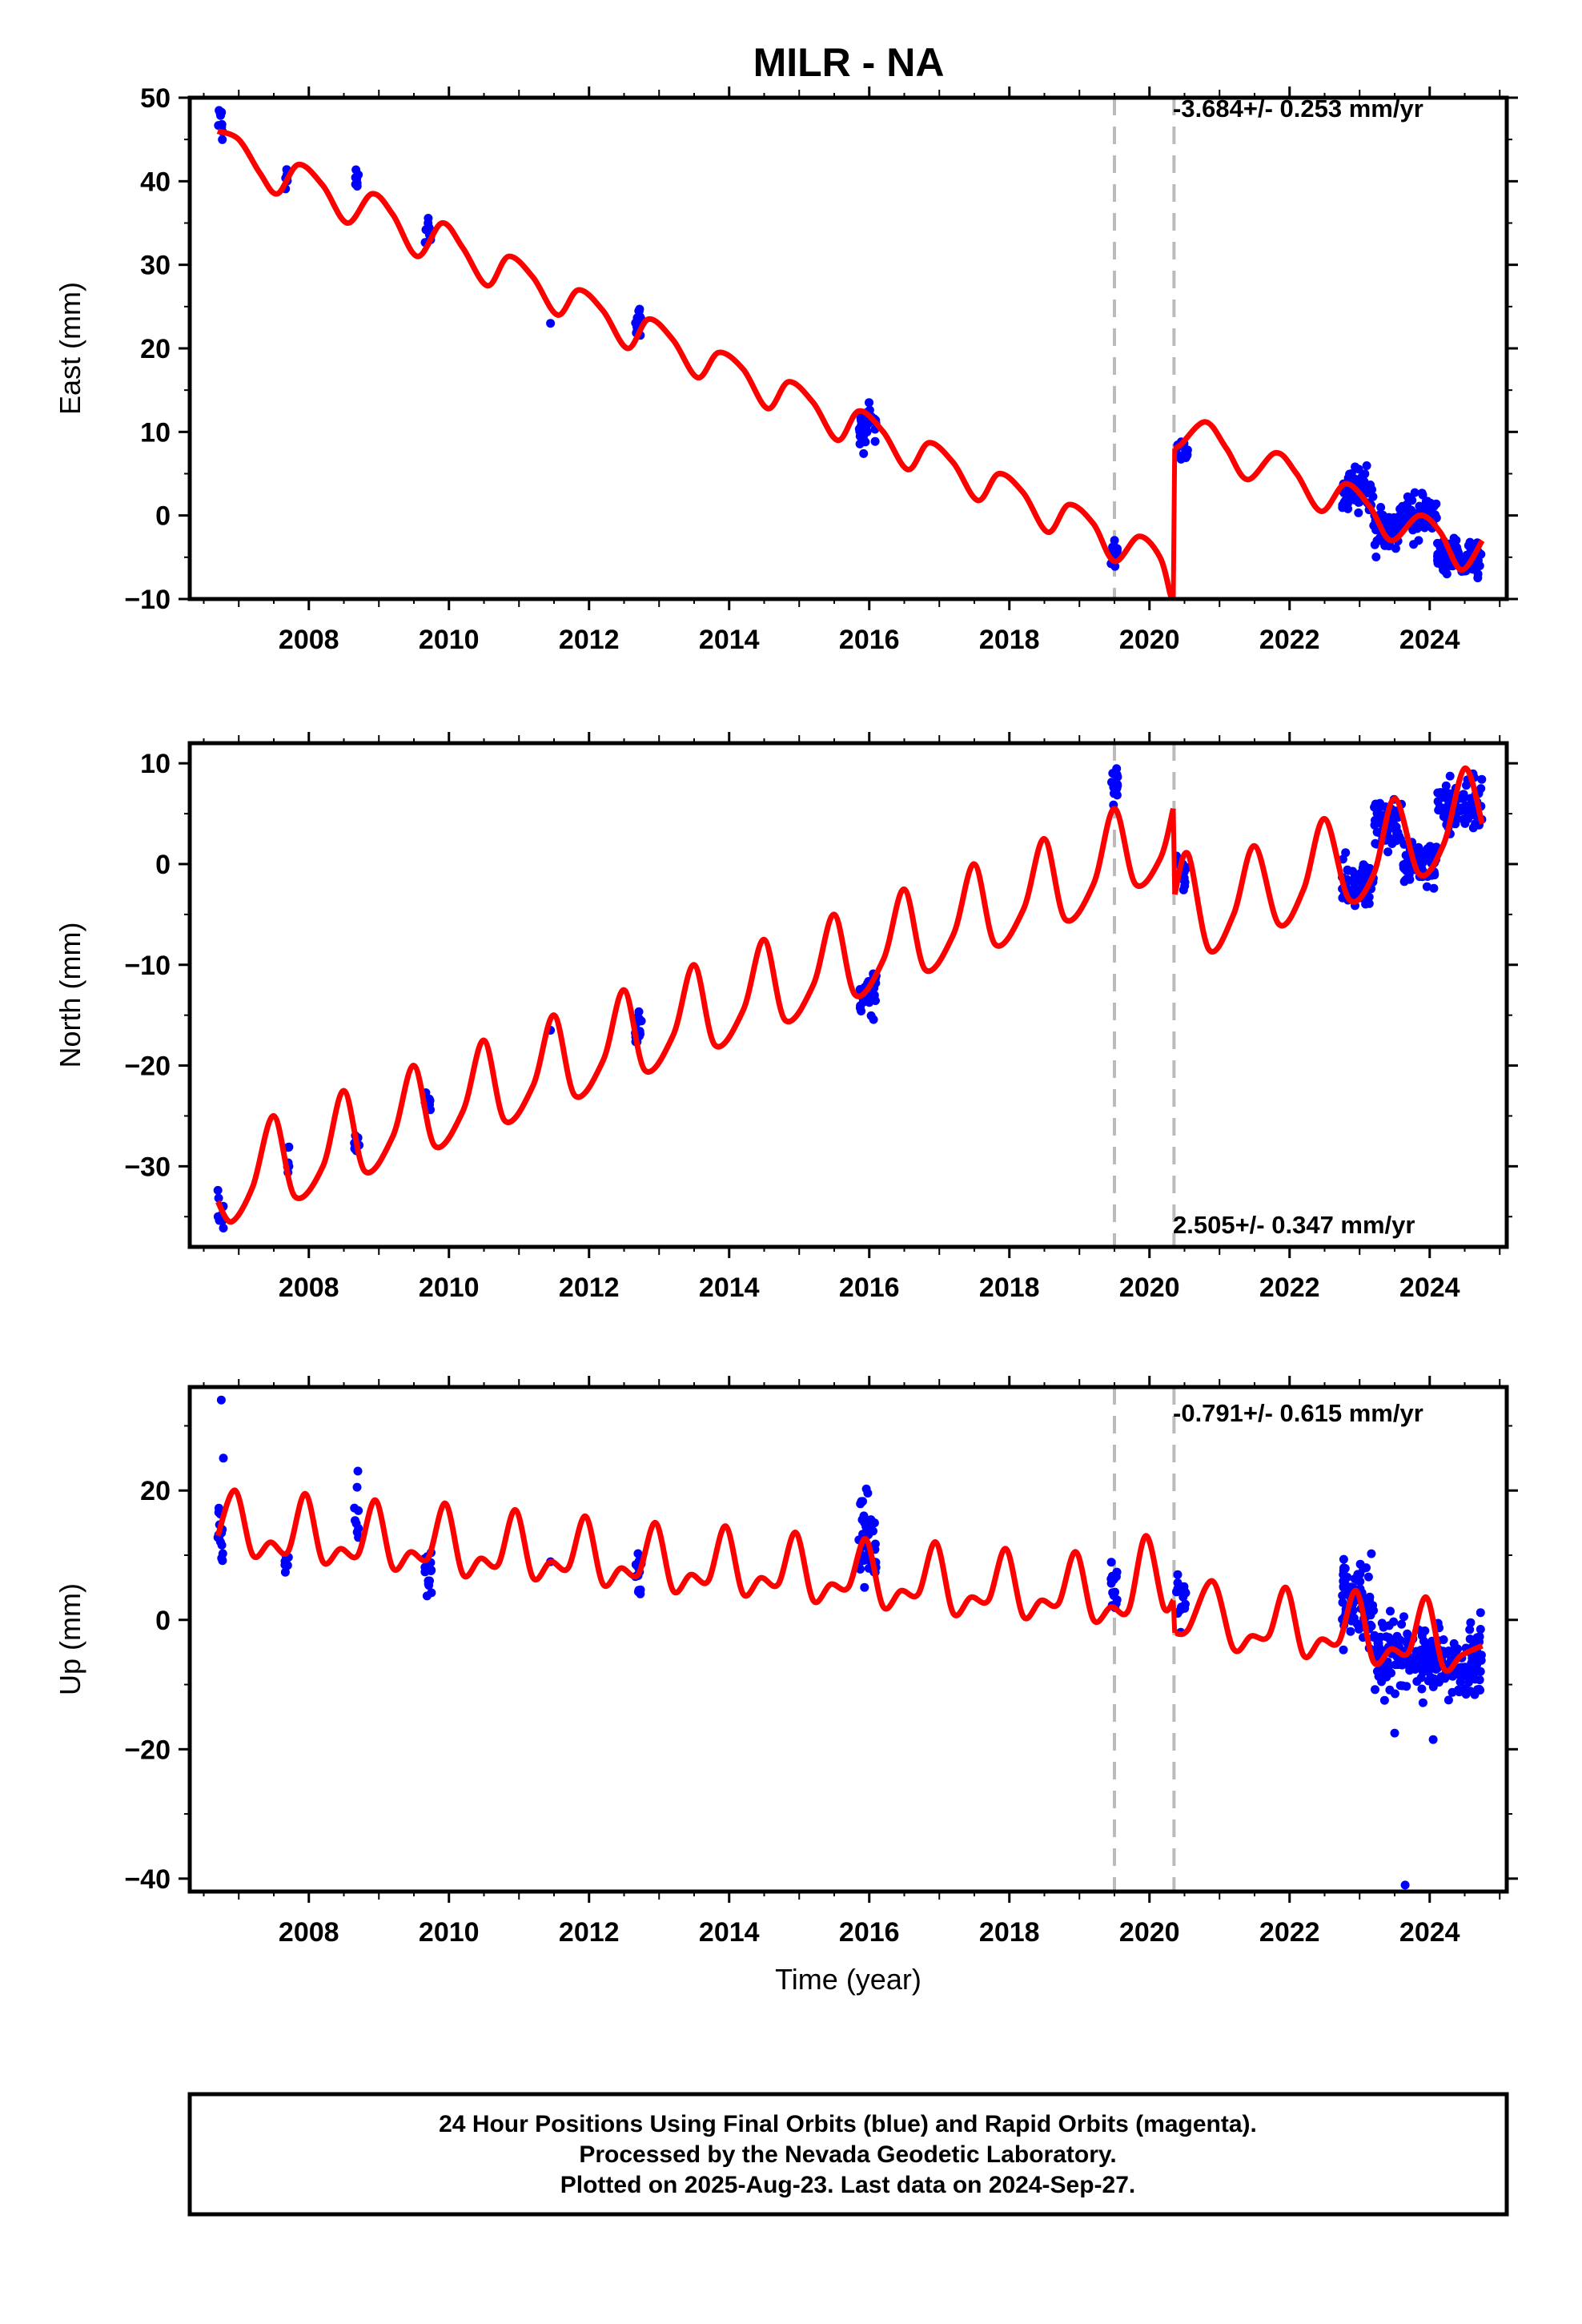 Image resolution: width=1582 pixels, height=2324 pixels. Describe the element at coordinates (1329, 1626) in the screenshot. I see `model-line-after` at that location.